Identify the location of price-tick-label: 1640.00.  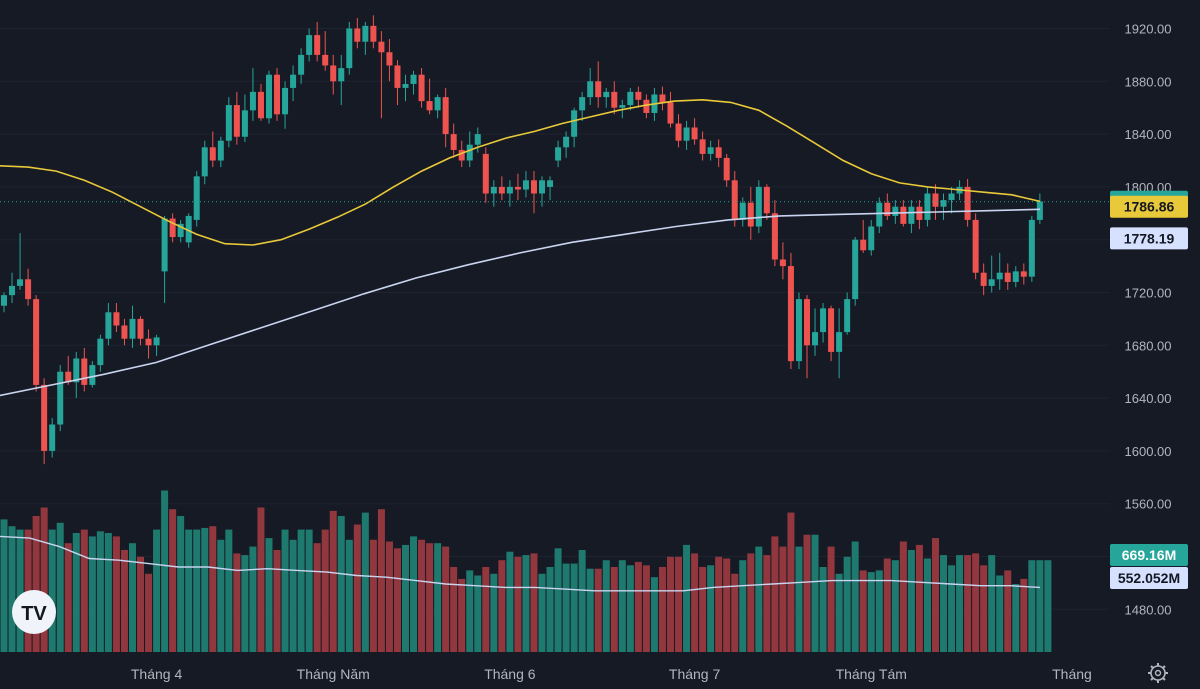
(1148, 398).